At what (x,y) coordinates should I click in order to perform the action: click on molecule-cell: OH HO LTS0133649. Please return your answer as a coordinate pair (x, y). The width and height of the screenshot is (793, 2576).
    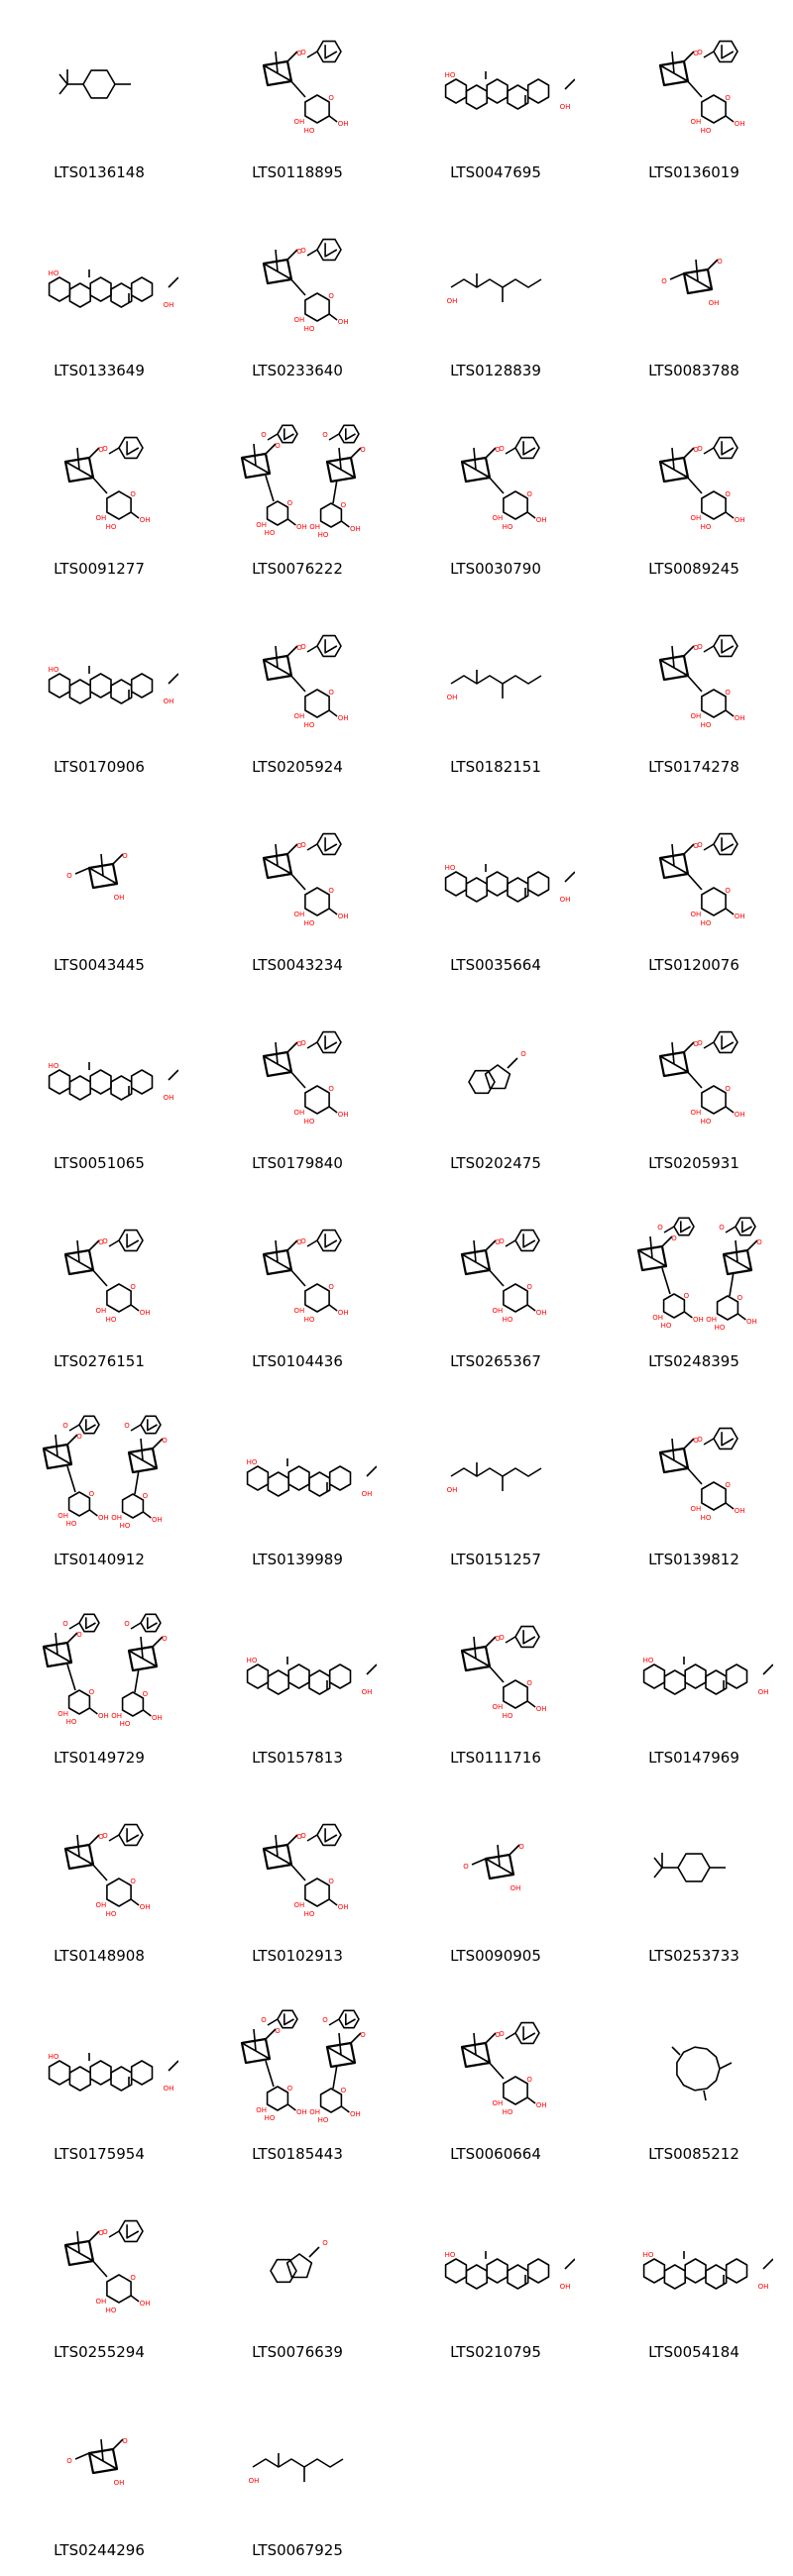
    Looking at the image, I should click on (99, 297).